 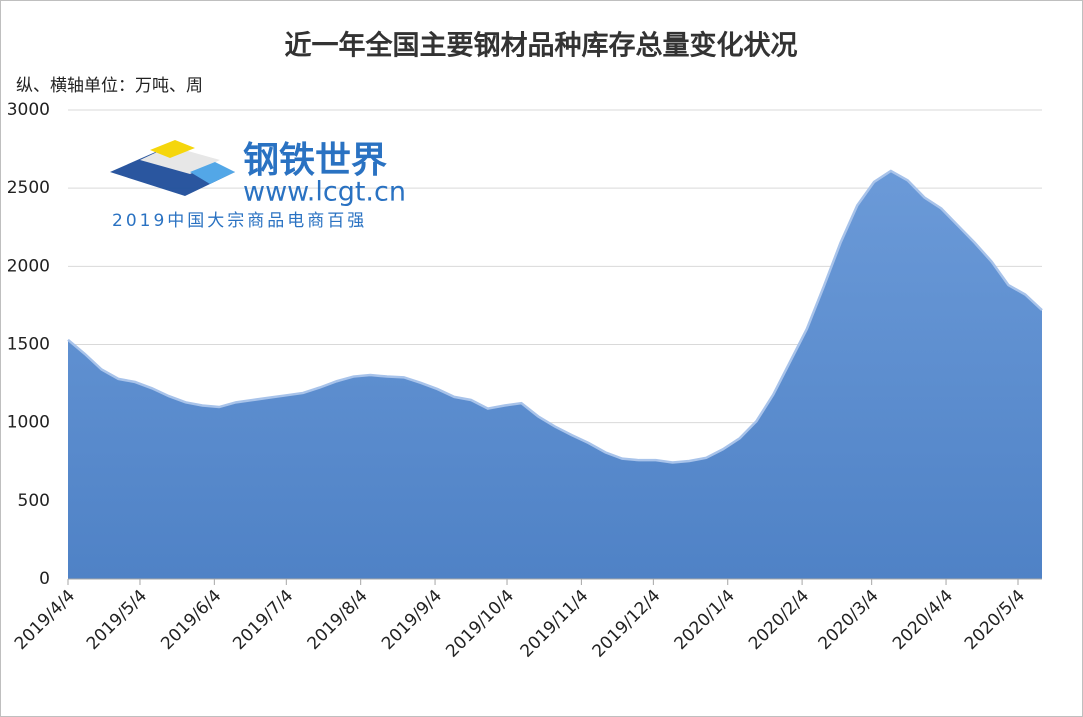 I want to click on watermark: 钢铁世界 www.lcgt.cn 2019中国大宗商品电商百强, so click(x=258, y=185).